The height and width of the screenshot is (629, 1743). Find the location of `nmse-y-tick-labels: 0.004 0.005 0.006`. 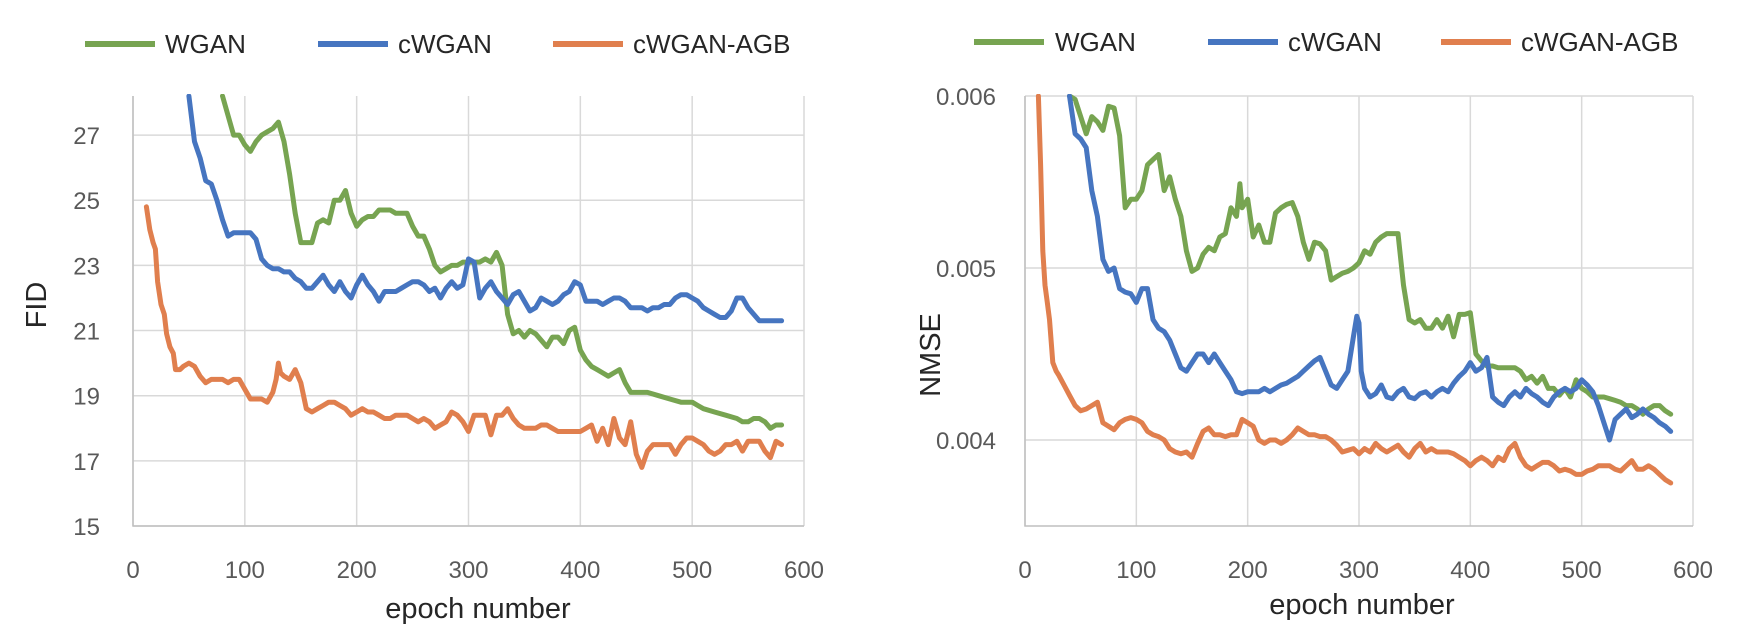

nmse-y-tick-labels: 0.004 0.005 0.006 is located at coordinates (966, 269).